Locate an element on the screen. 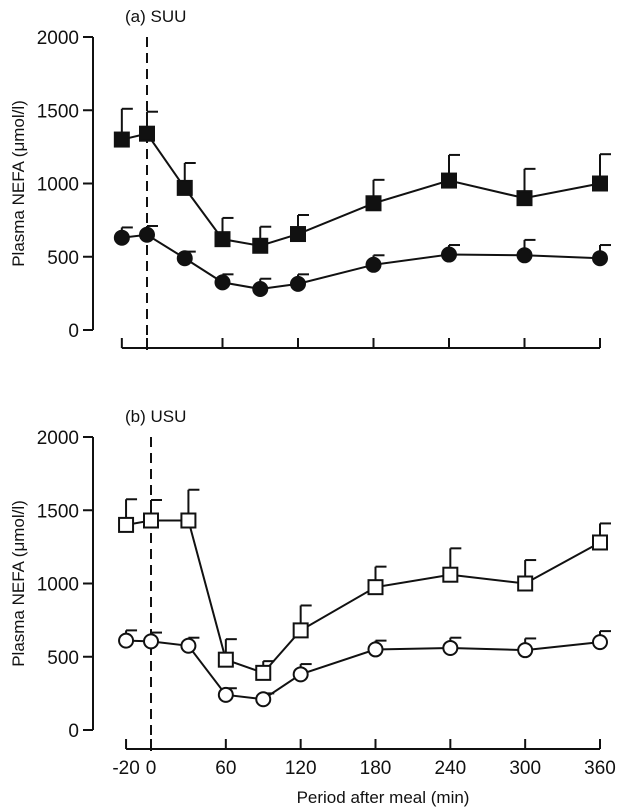 The width and height of the screenshot is (624, 808). panel-a-y-tick-label: 0 is located at coordinates (73, 331).